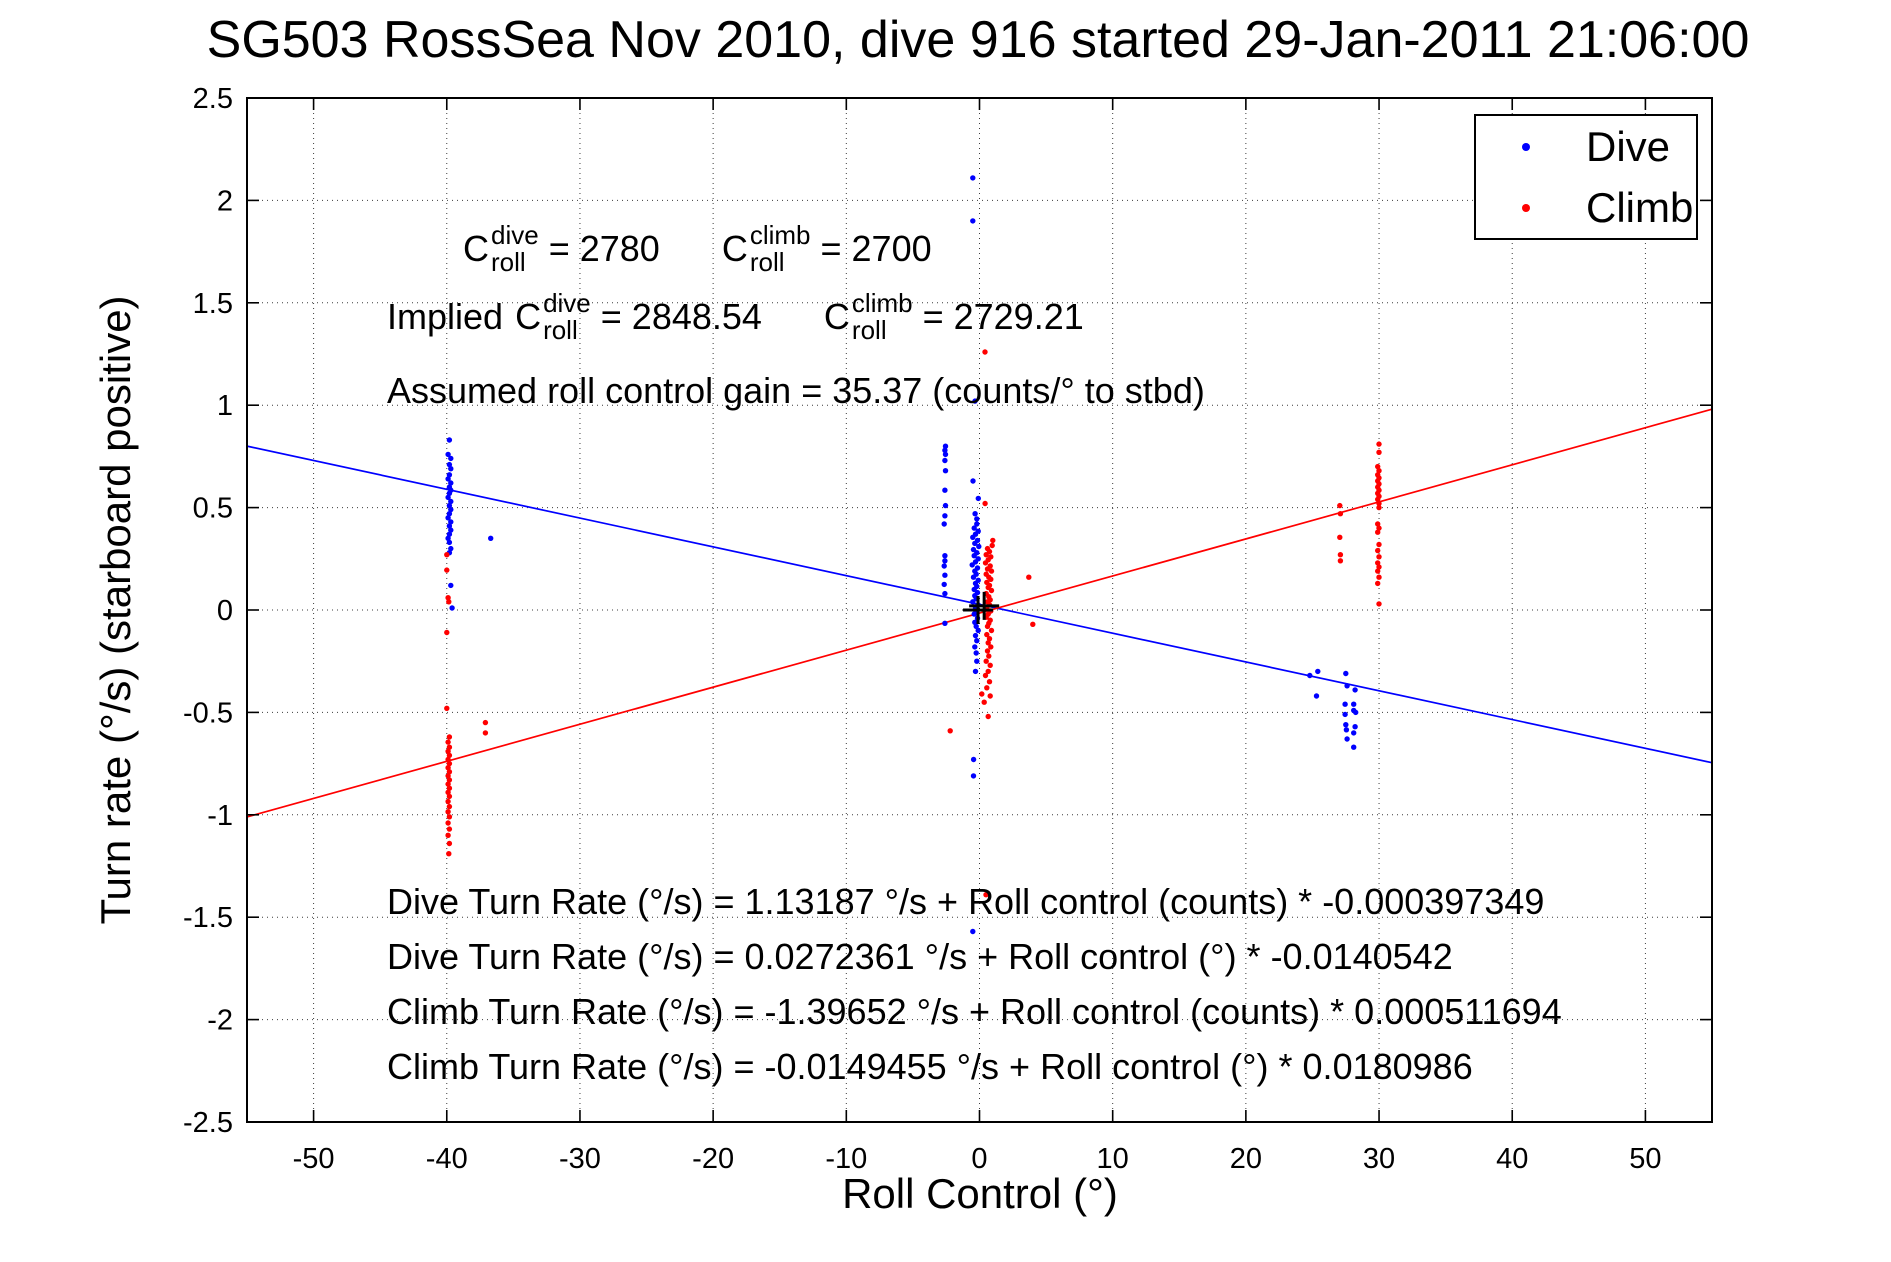 This screenshot has height=1262, width=1891. I want to click on svg-text: -10, so click(846, 1159).